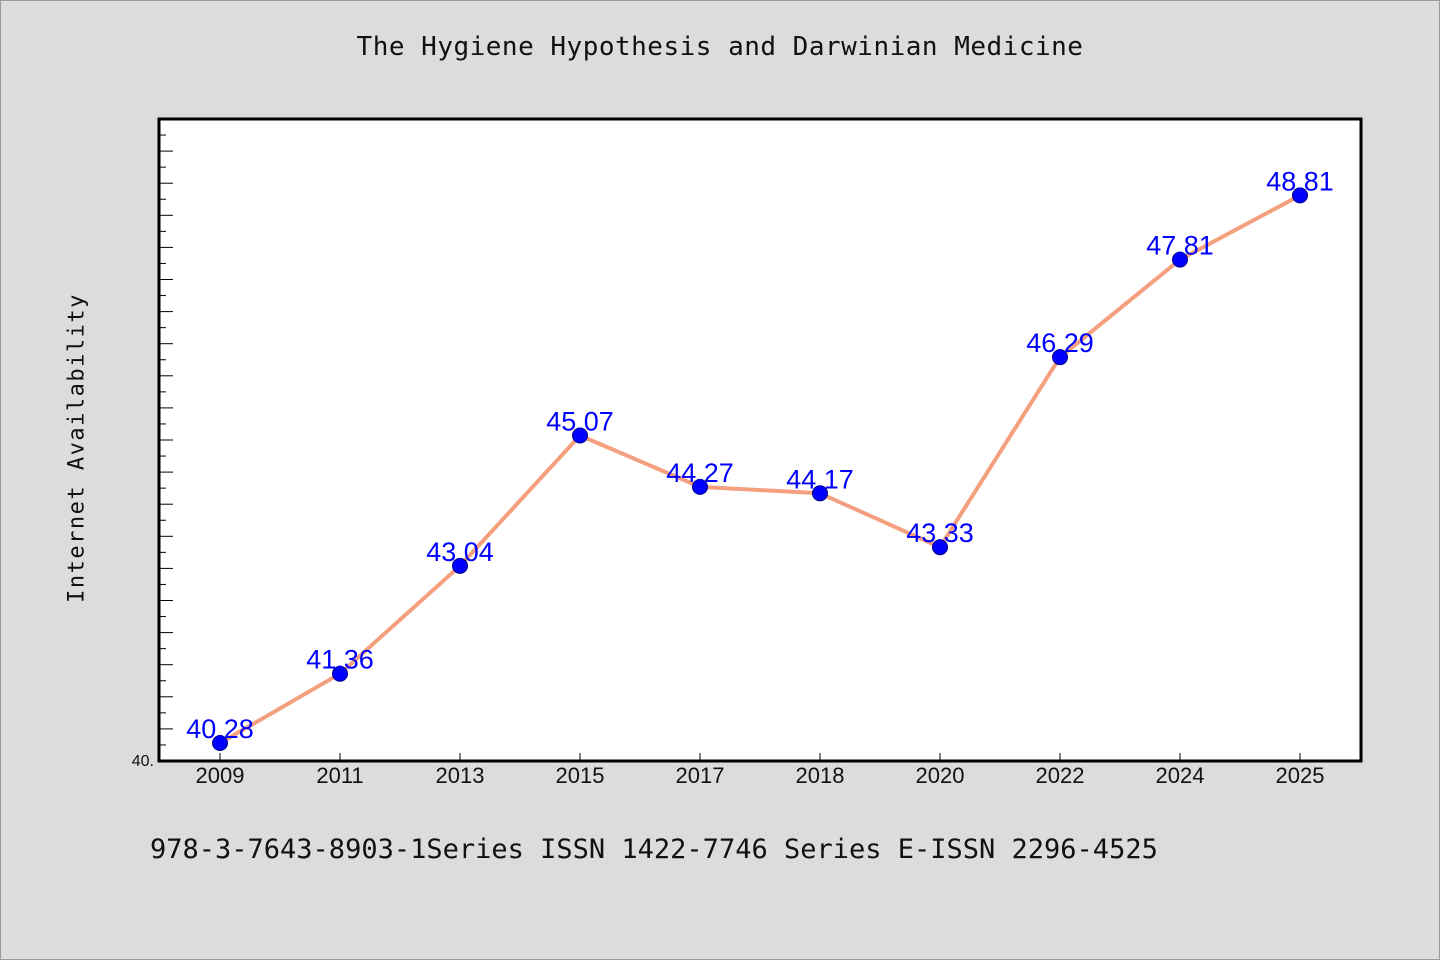  What do you see at coordinates (1180, 775) in the screenshot?
I see `x-tick-label: 2024` at bounding box center [1180, 775].